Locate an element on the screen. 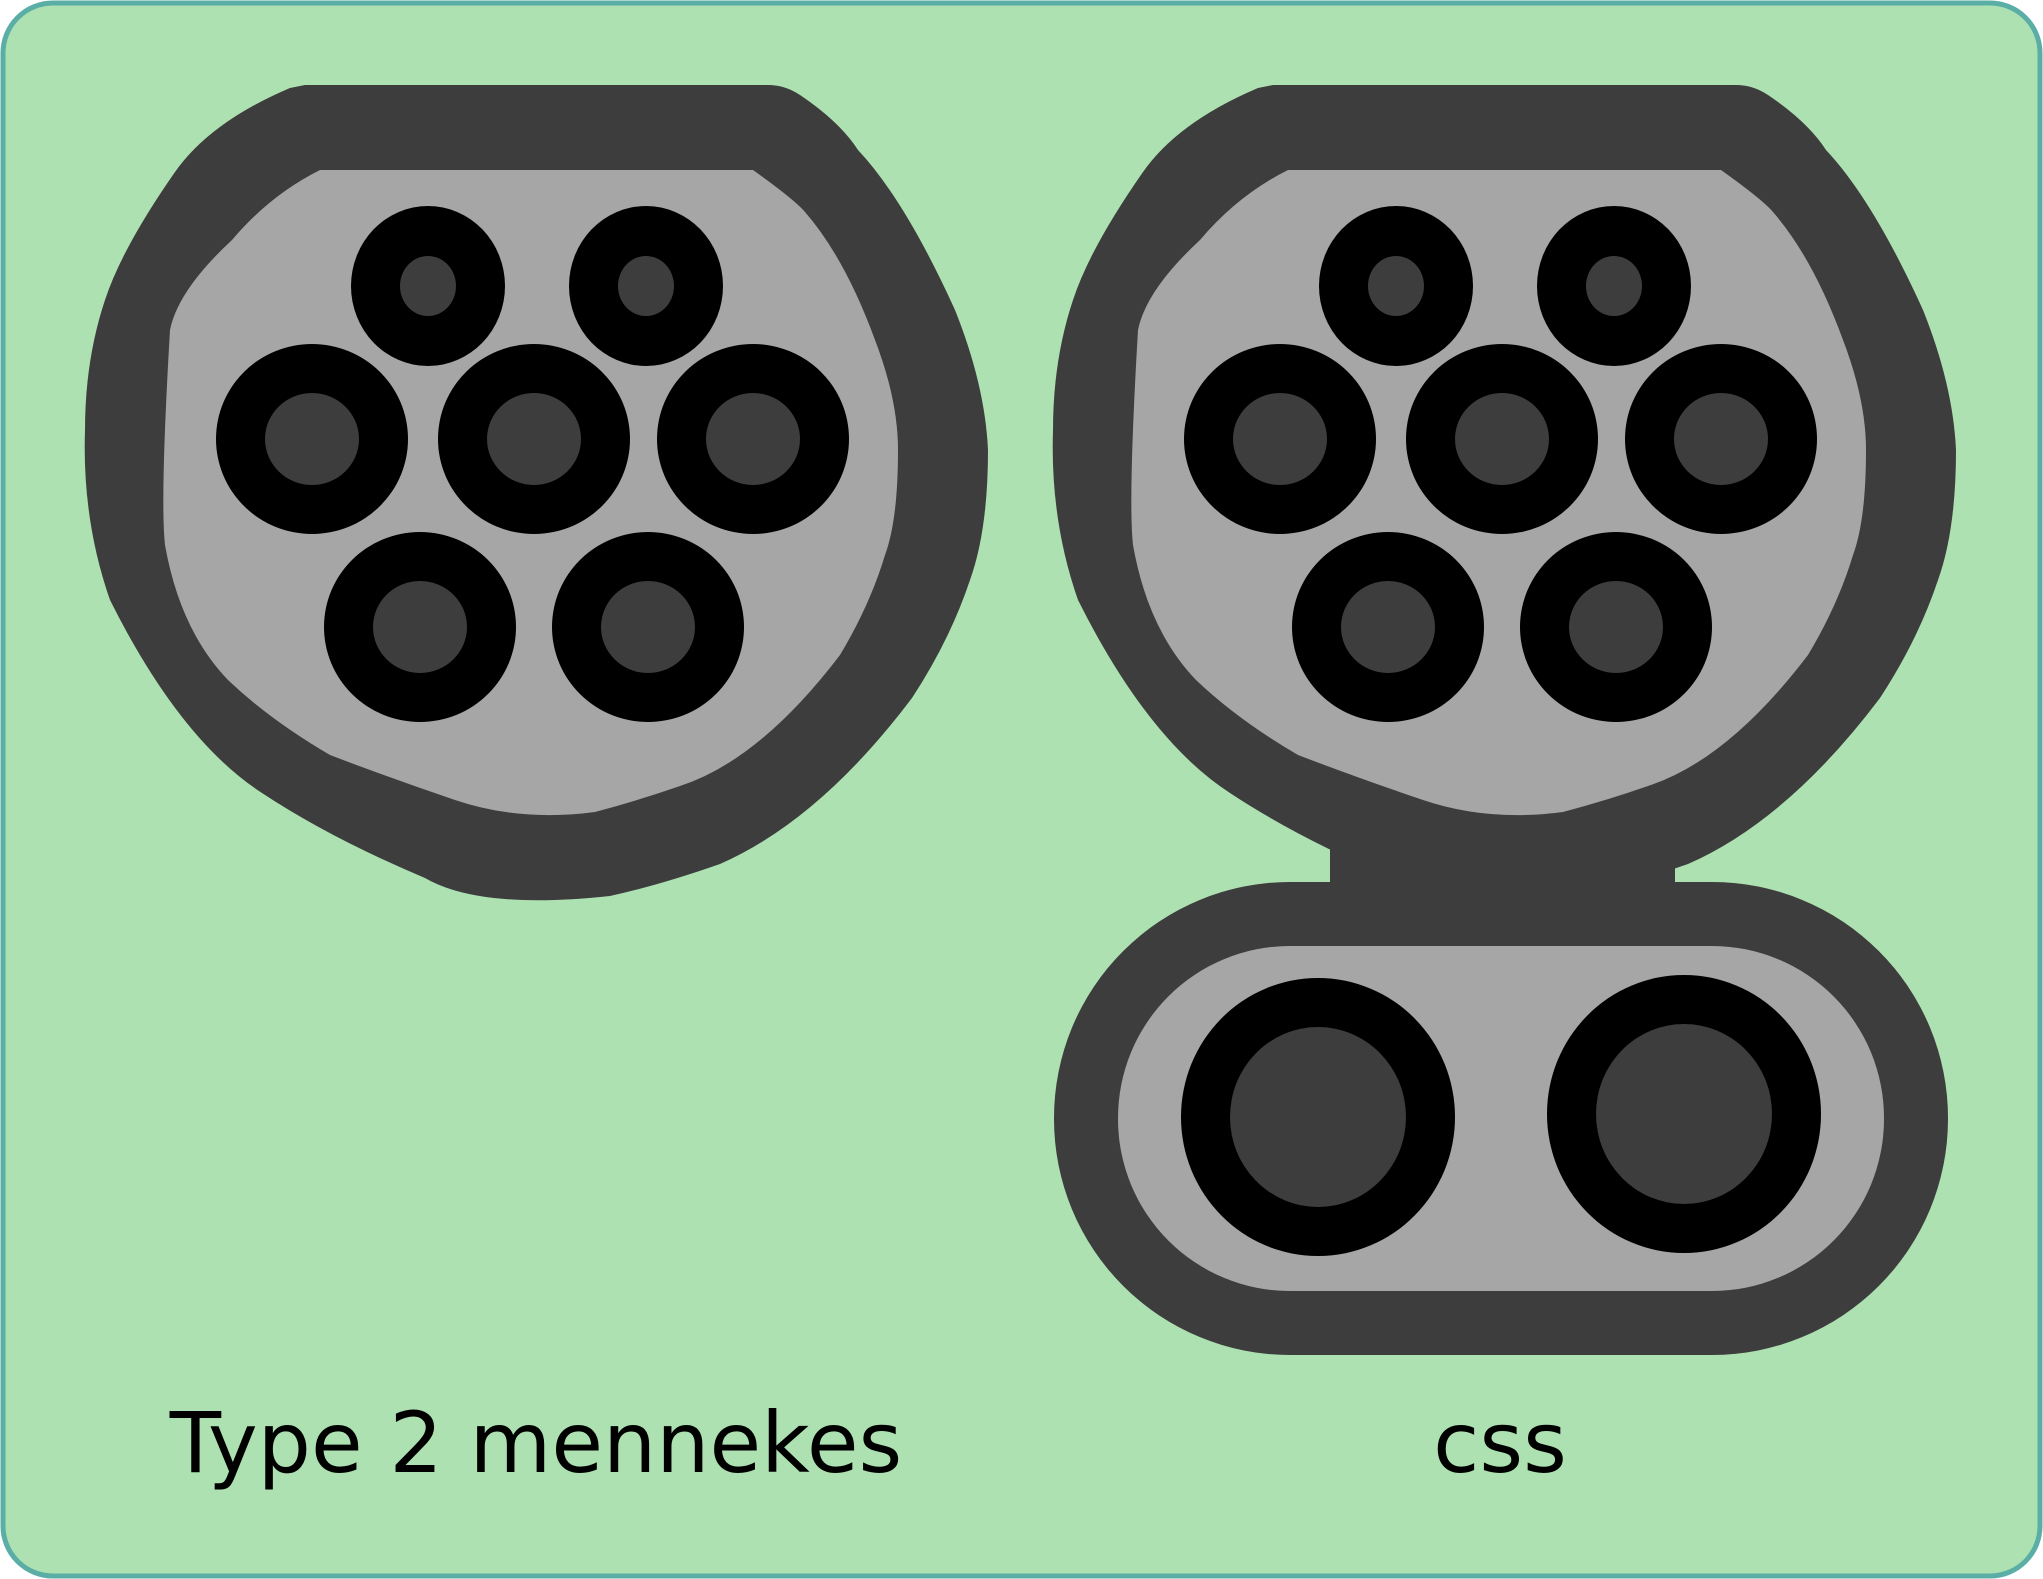 Image resolution: width=2043 pixels, height=1579 pixels. ccs-label: css is located at coordinates (1500, 1443).